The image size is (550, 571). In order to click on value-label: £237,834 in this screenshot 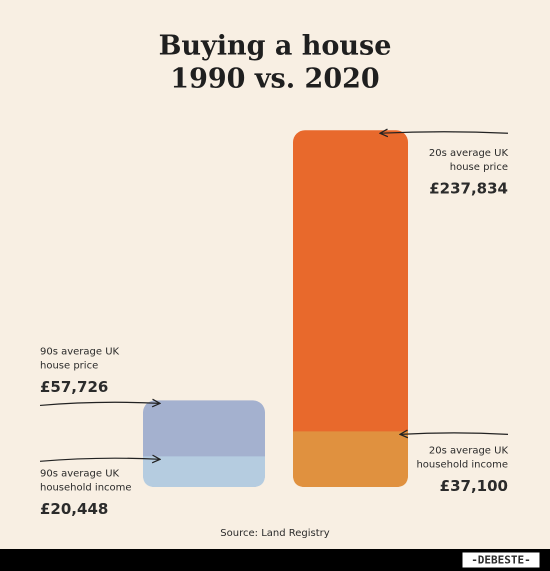, I will do `click(468, 189)`.